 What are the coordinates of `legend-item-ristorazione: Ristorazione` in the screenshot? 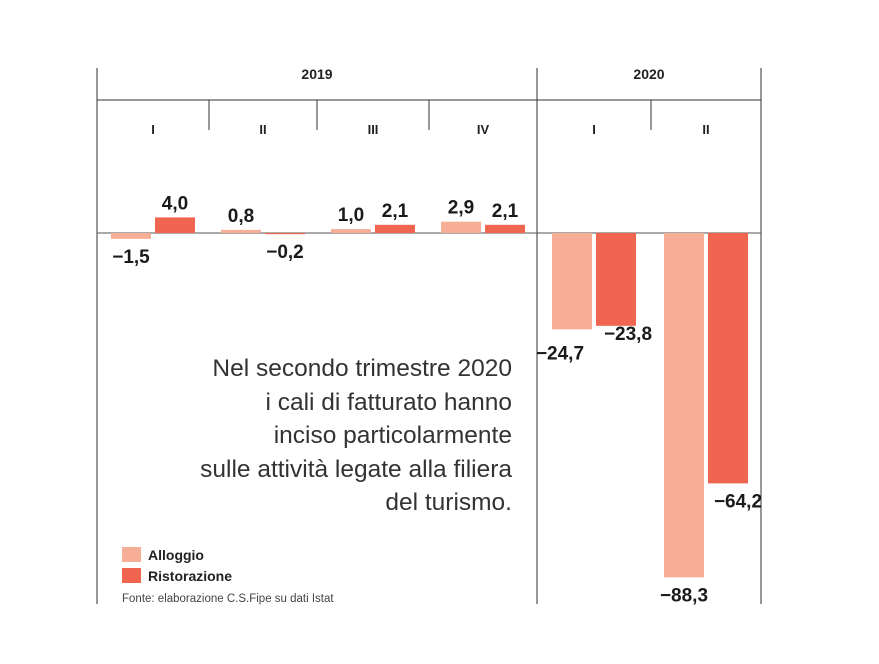 It's located at (177, 575).